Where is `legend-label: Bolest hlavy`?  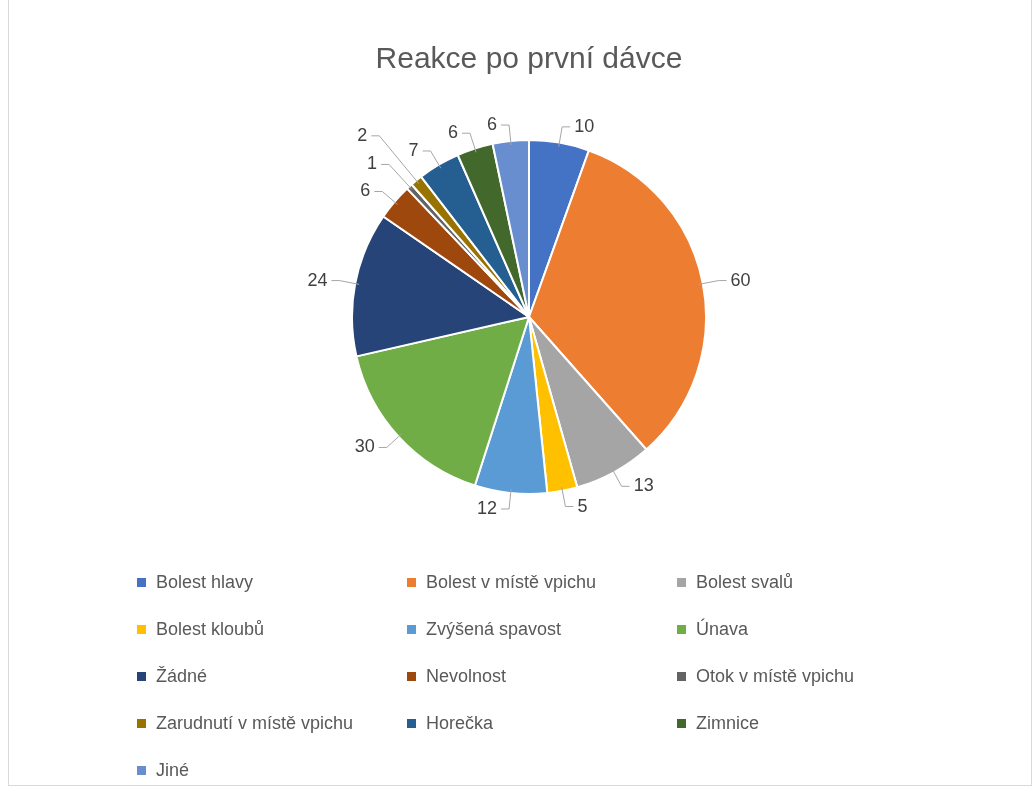 legend-label: Bolest hlavy is located at coordinates (205, 582).